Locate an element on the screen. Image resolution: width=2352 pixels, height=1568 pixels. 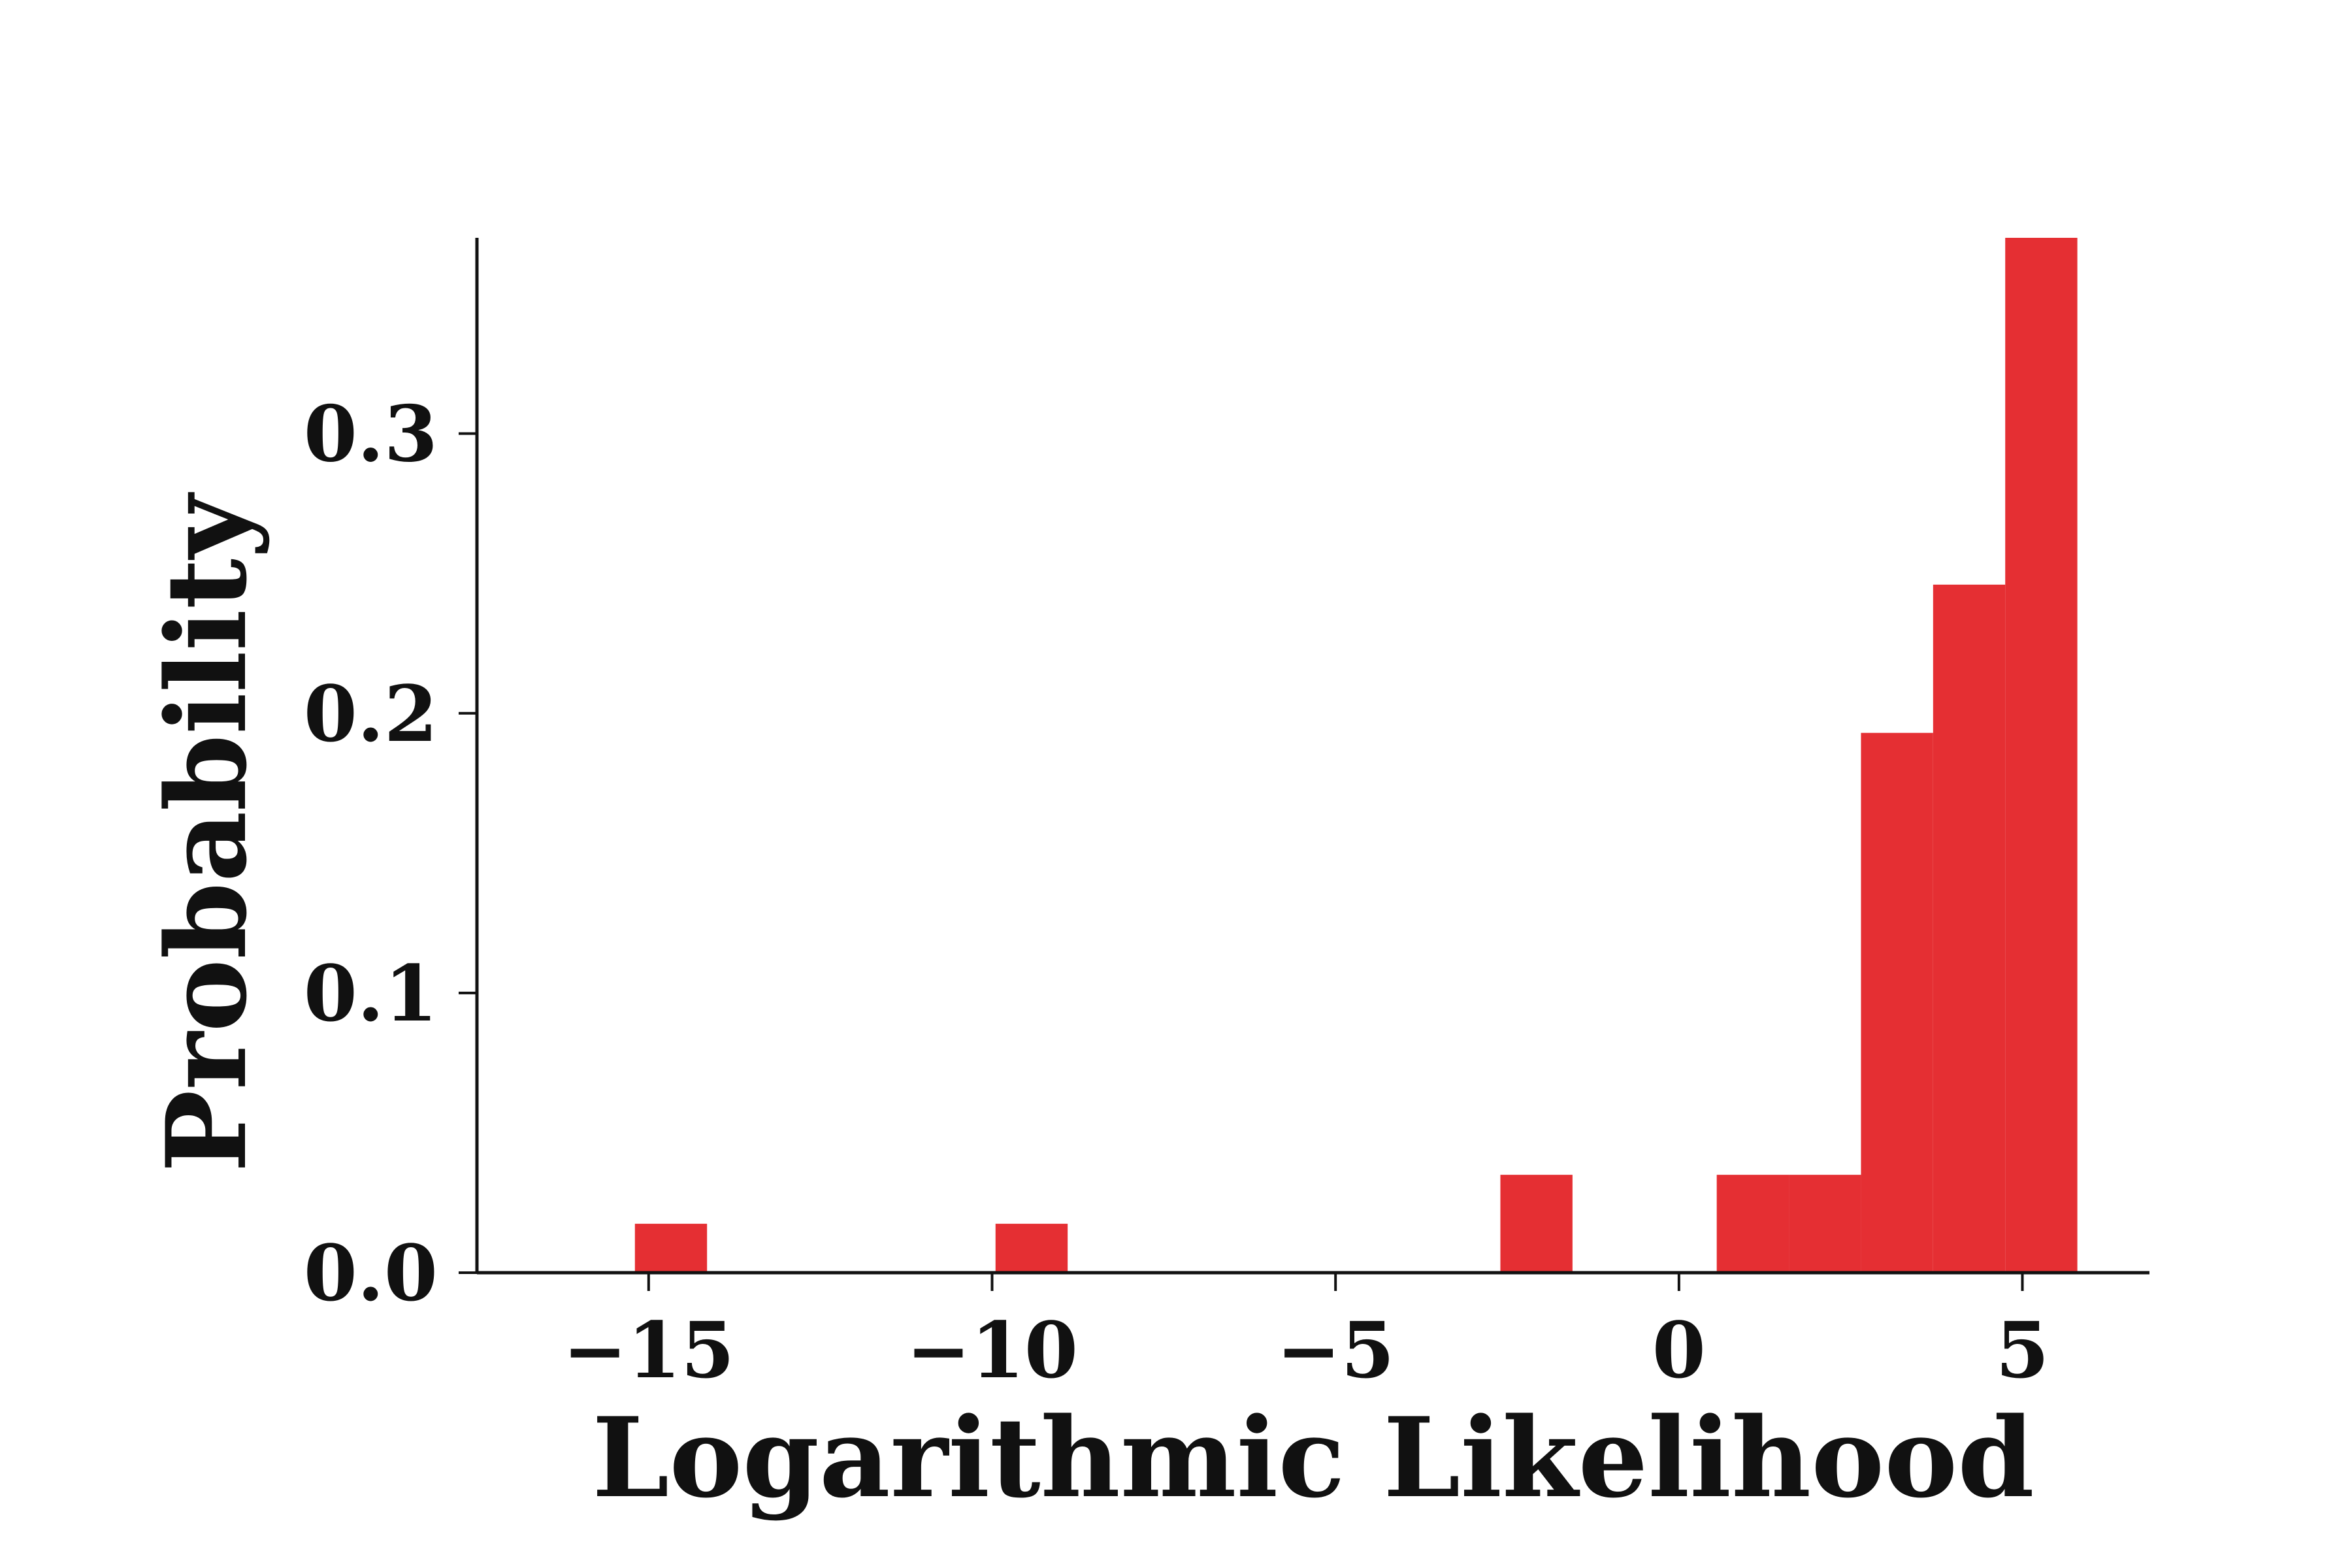
x-tick-label-2: −5 is located at coordinates (1336, 1350).